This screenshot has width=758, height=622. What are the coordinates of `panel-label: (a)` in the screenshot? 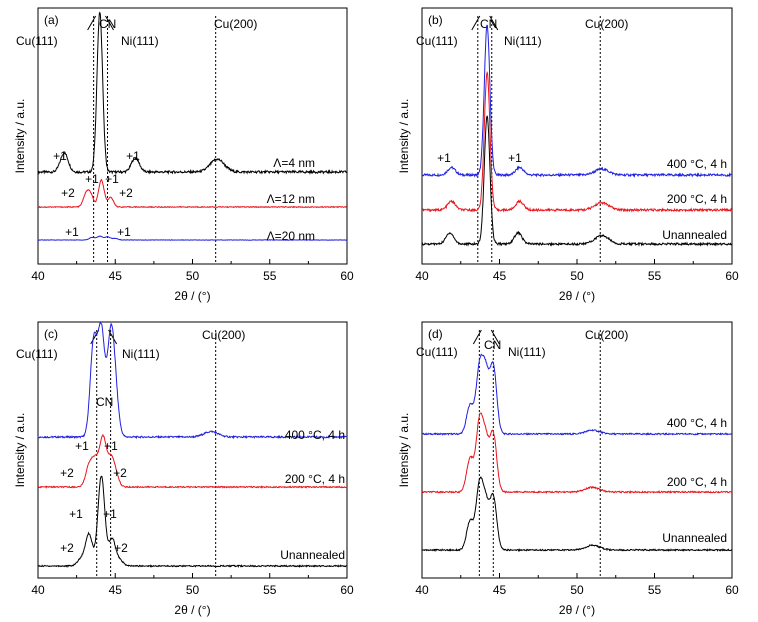 It's located at (51, 20).